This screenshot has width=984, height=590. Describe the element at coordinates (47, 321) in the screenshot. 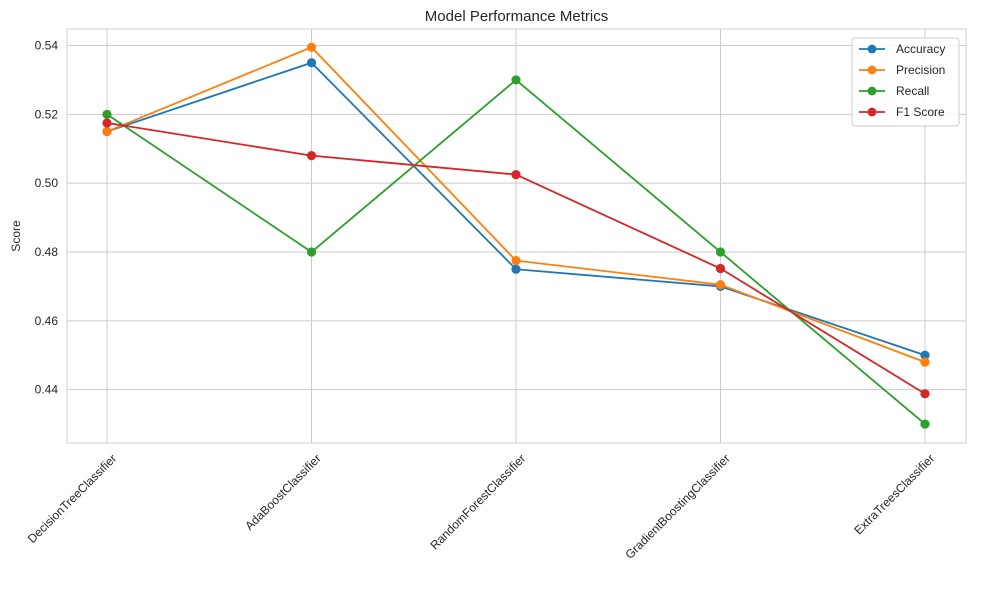

I see `y-tick-label: 0.46` at that location.